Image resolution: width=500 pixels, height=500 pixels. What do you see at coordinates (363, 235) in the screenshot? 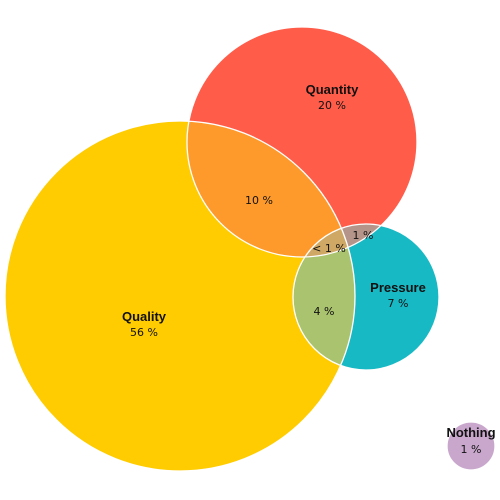
I see `overlap-quantity-pressure-label: 1 %` at bounding box center [363, 235].